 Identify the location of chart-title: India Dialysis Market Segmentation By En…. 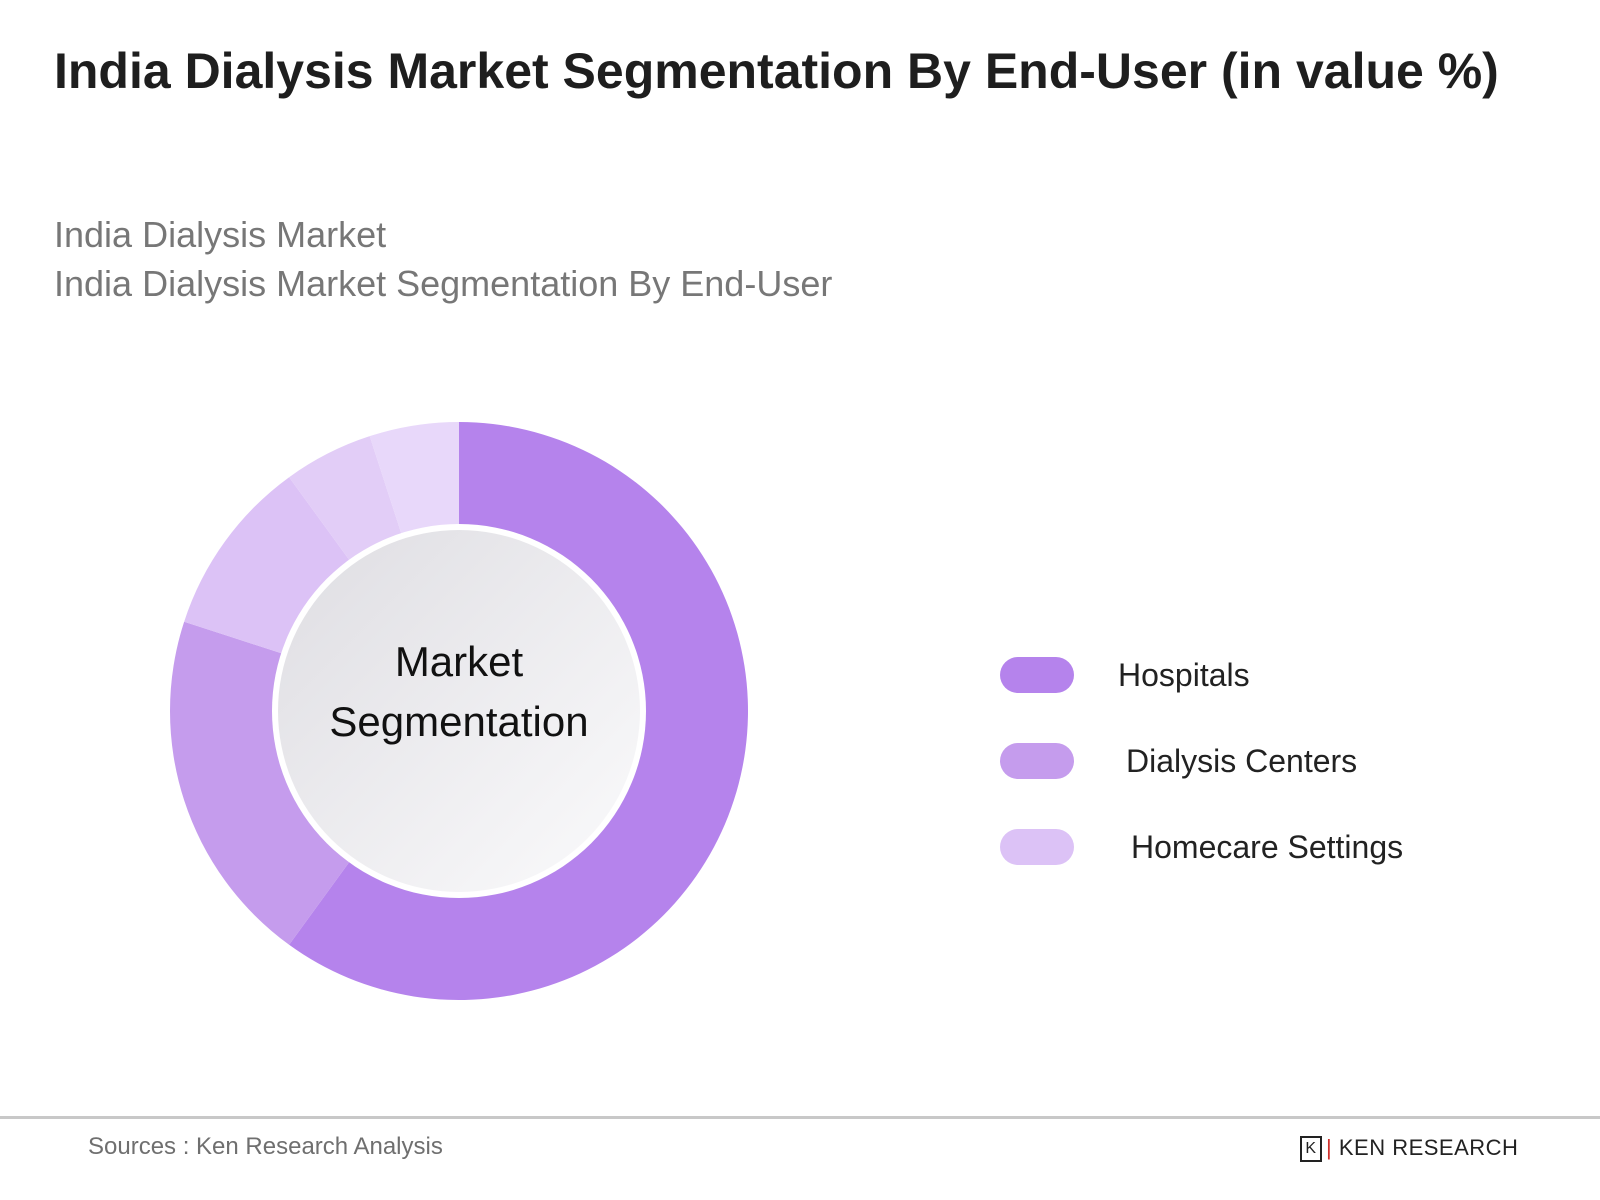
(776, 71).